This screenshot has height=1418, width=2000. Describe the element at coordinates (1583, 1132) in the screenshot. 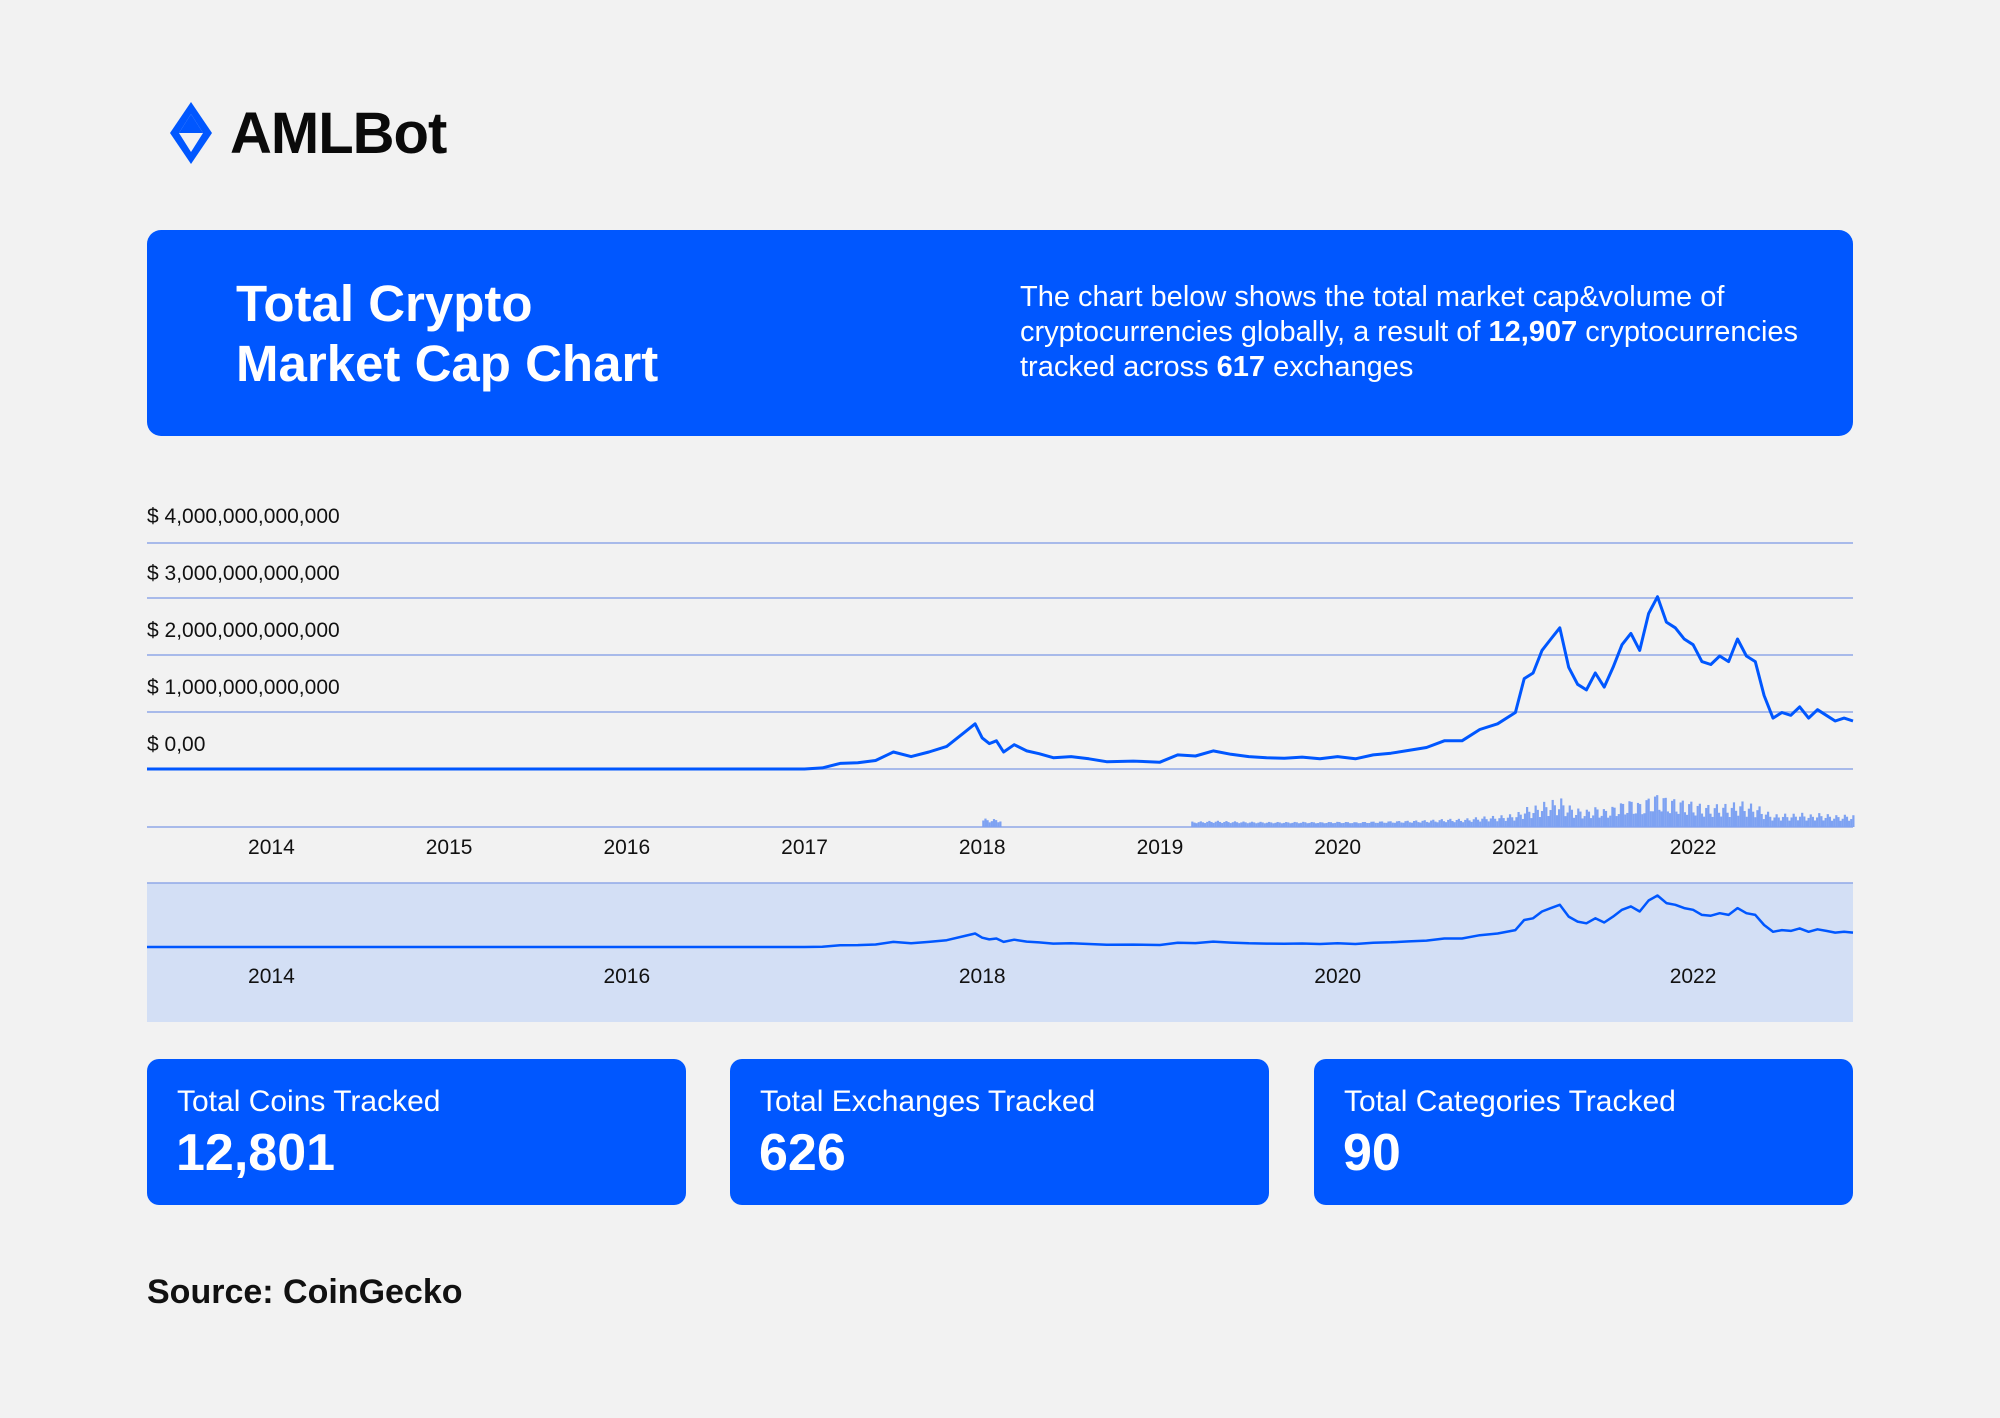

I see `stat-card-categories: Total Categories Tracked 90` at that location.